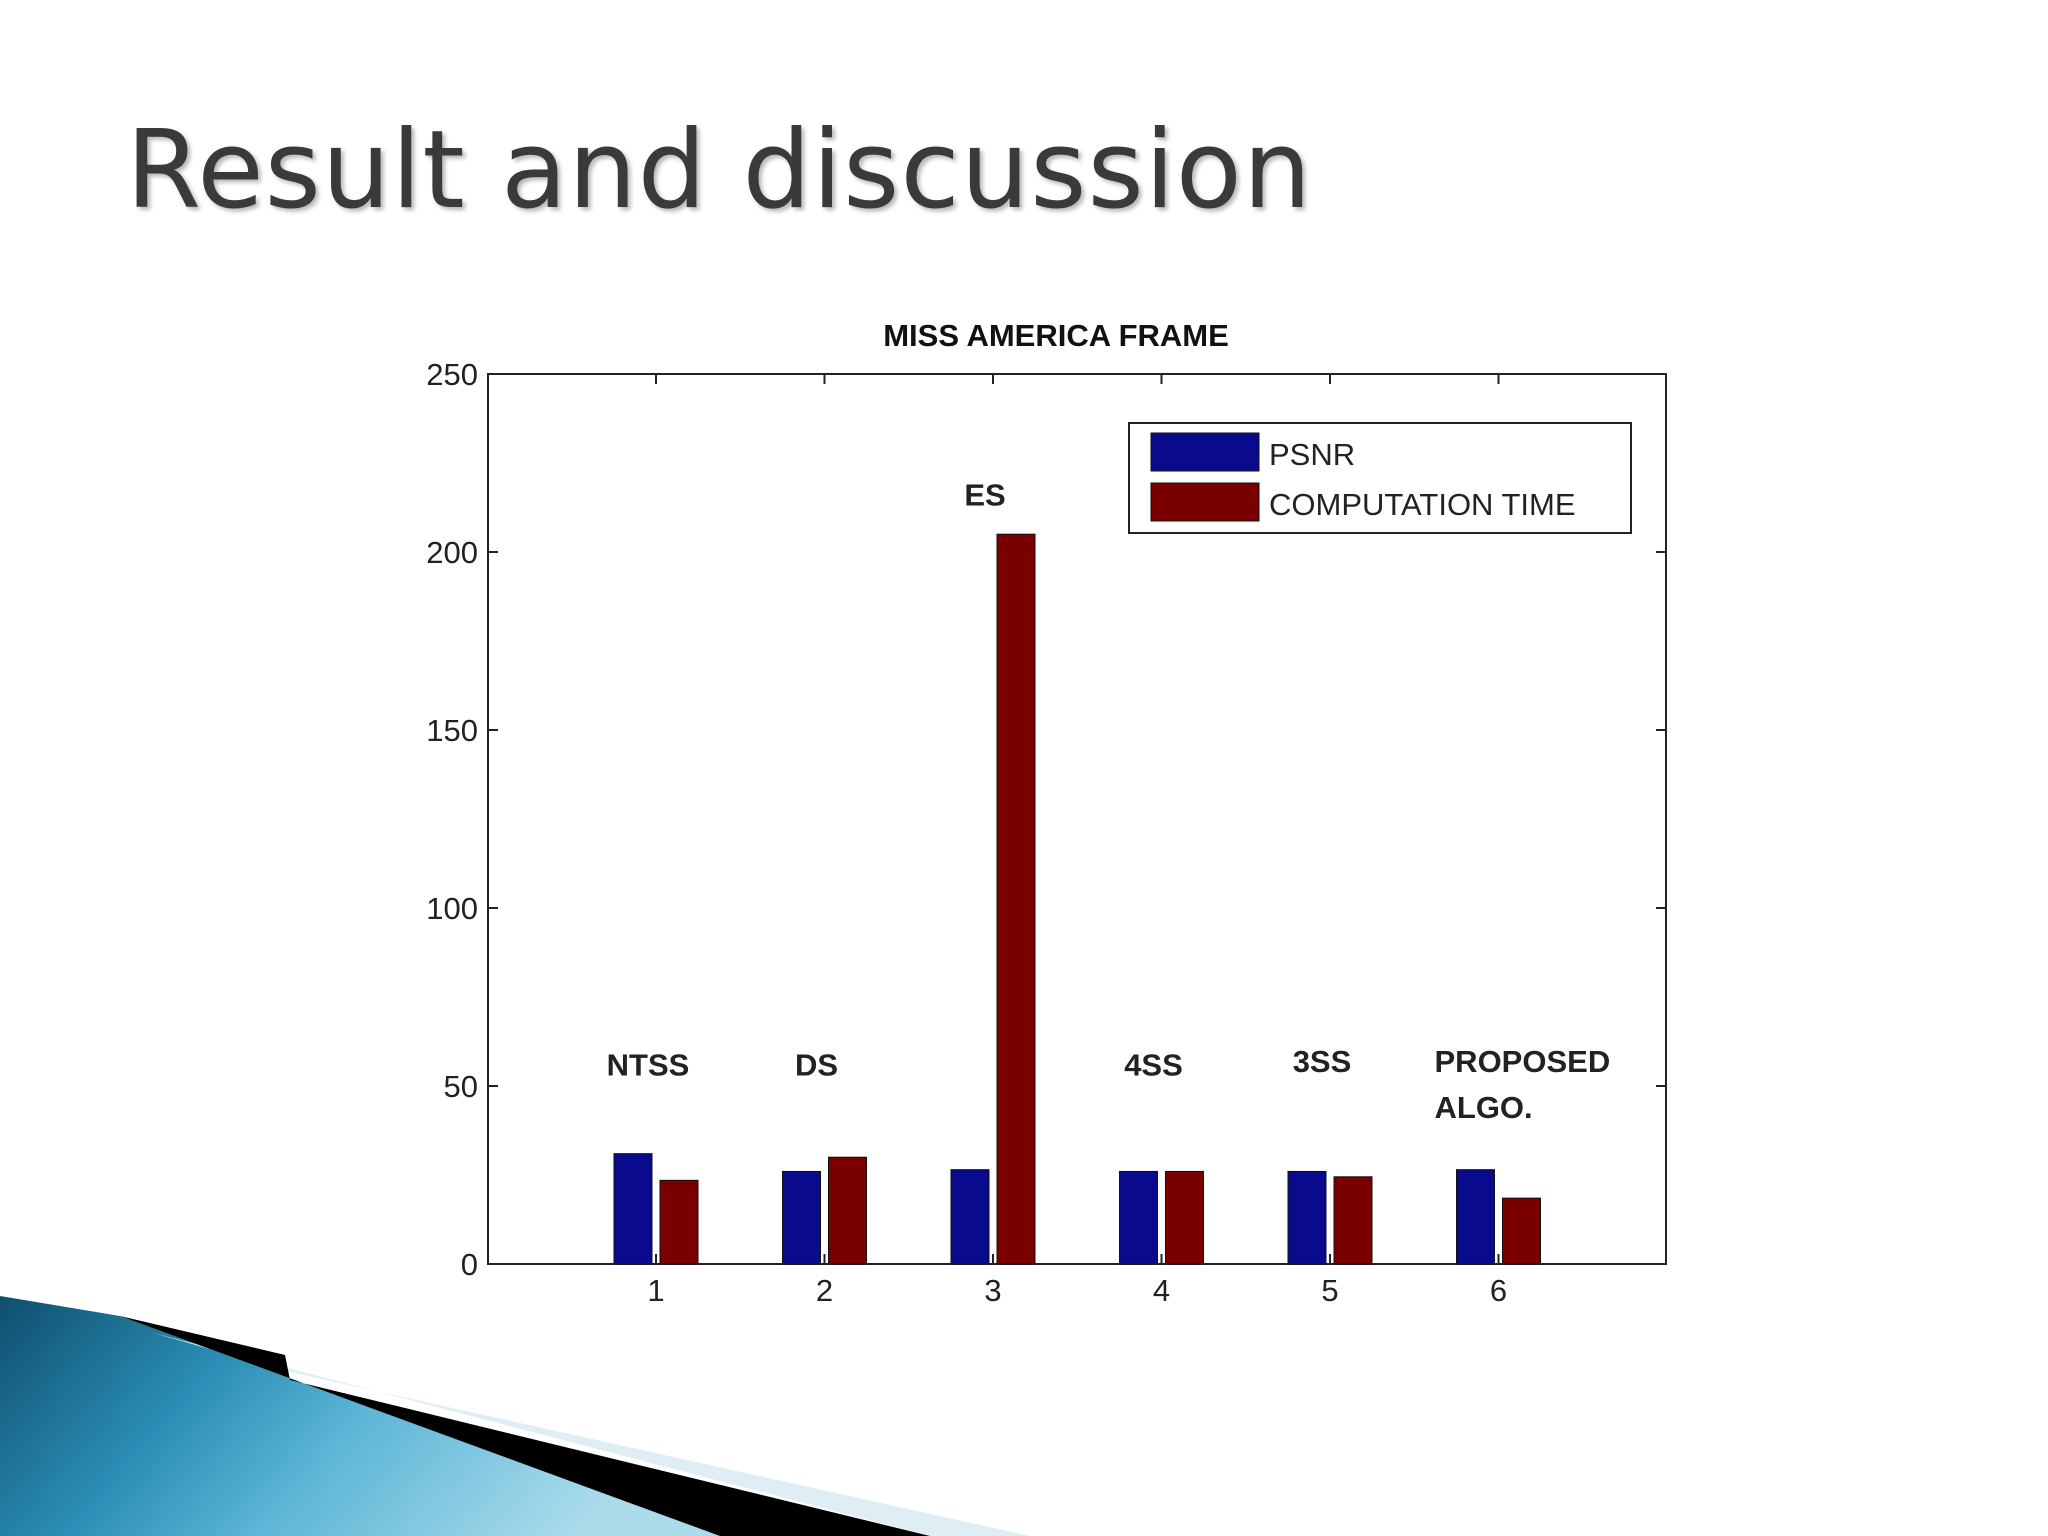 This screenshot has height=1536, width=2048. I want to click on legend-label-computation-time: COMPUTATION TIME, so click(1422, 504).